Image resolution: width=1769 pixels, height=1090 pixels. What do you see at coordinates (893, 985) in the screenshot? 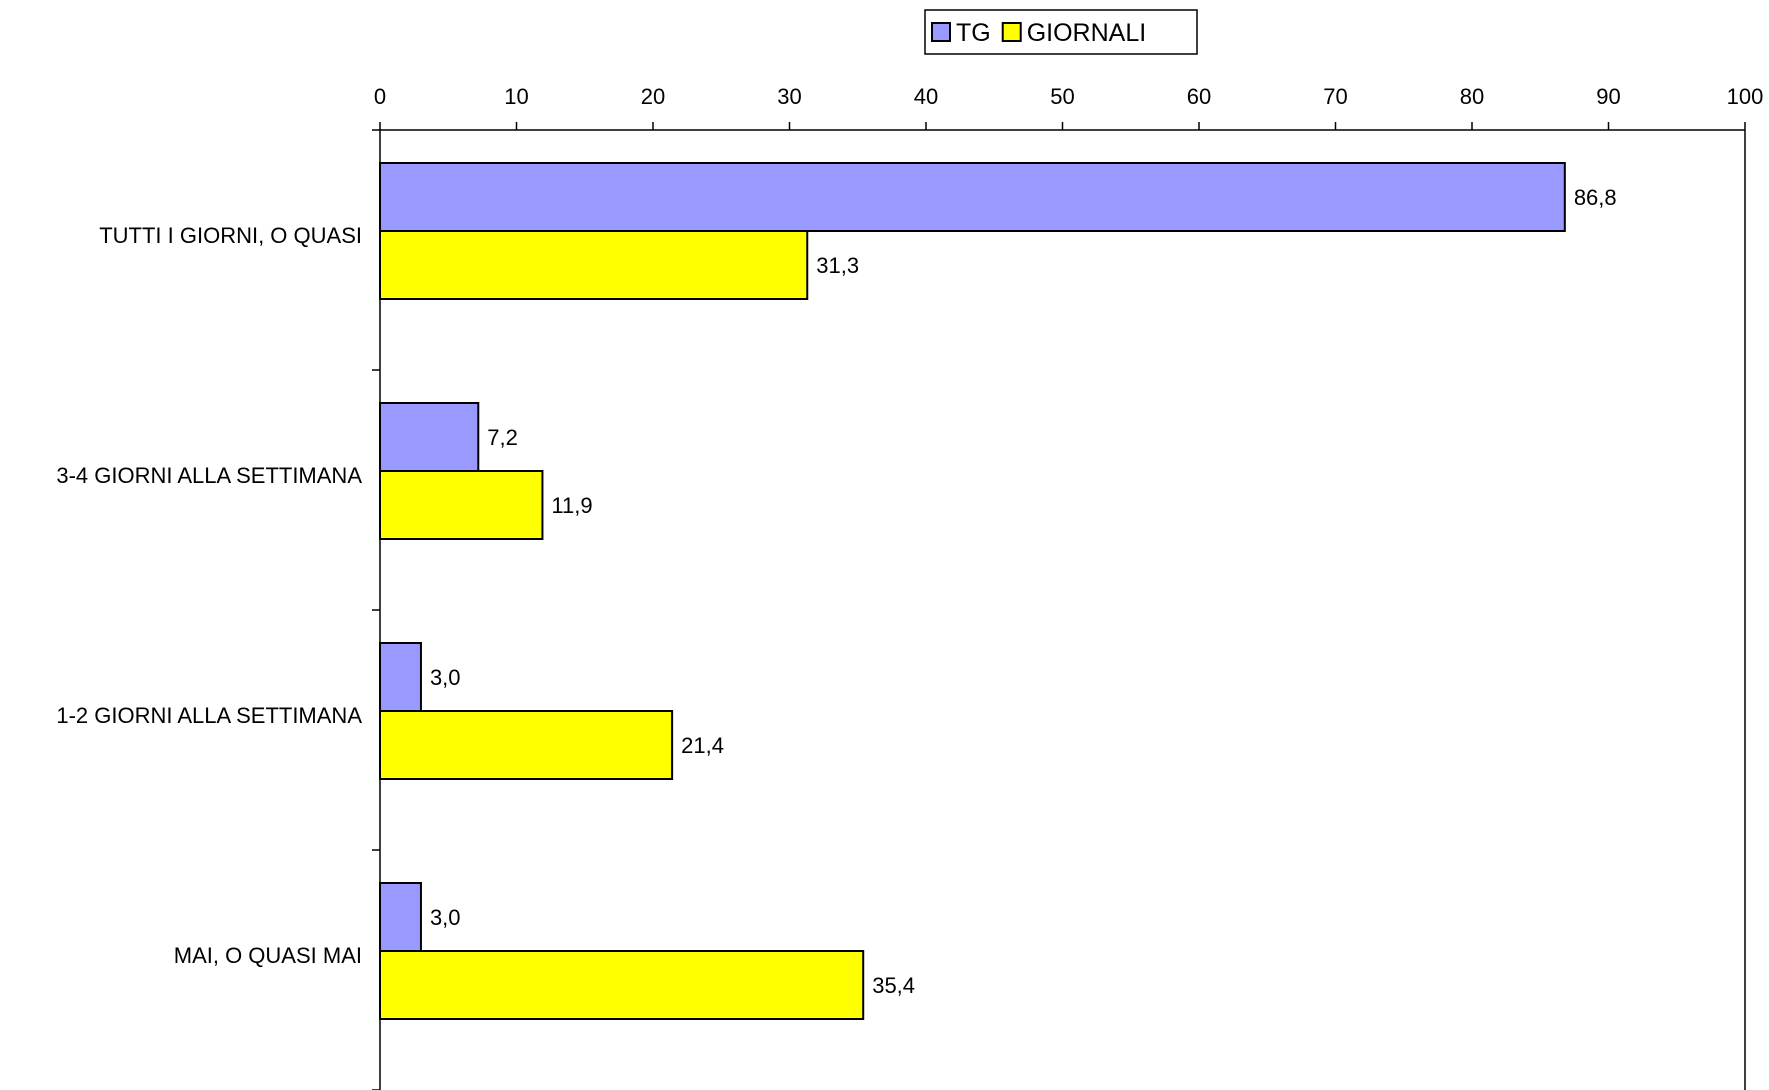
I see `data-label: 35,4` at bounding box center [893, 985].